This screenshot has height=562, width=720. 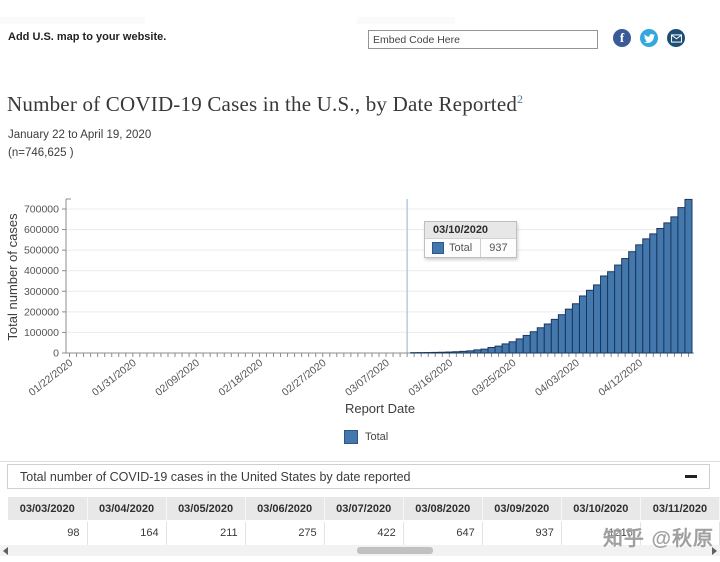 I want to click on twitter-icon, so click(x=649, y=38).